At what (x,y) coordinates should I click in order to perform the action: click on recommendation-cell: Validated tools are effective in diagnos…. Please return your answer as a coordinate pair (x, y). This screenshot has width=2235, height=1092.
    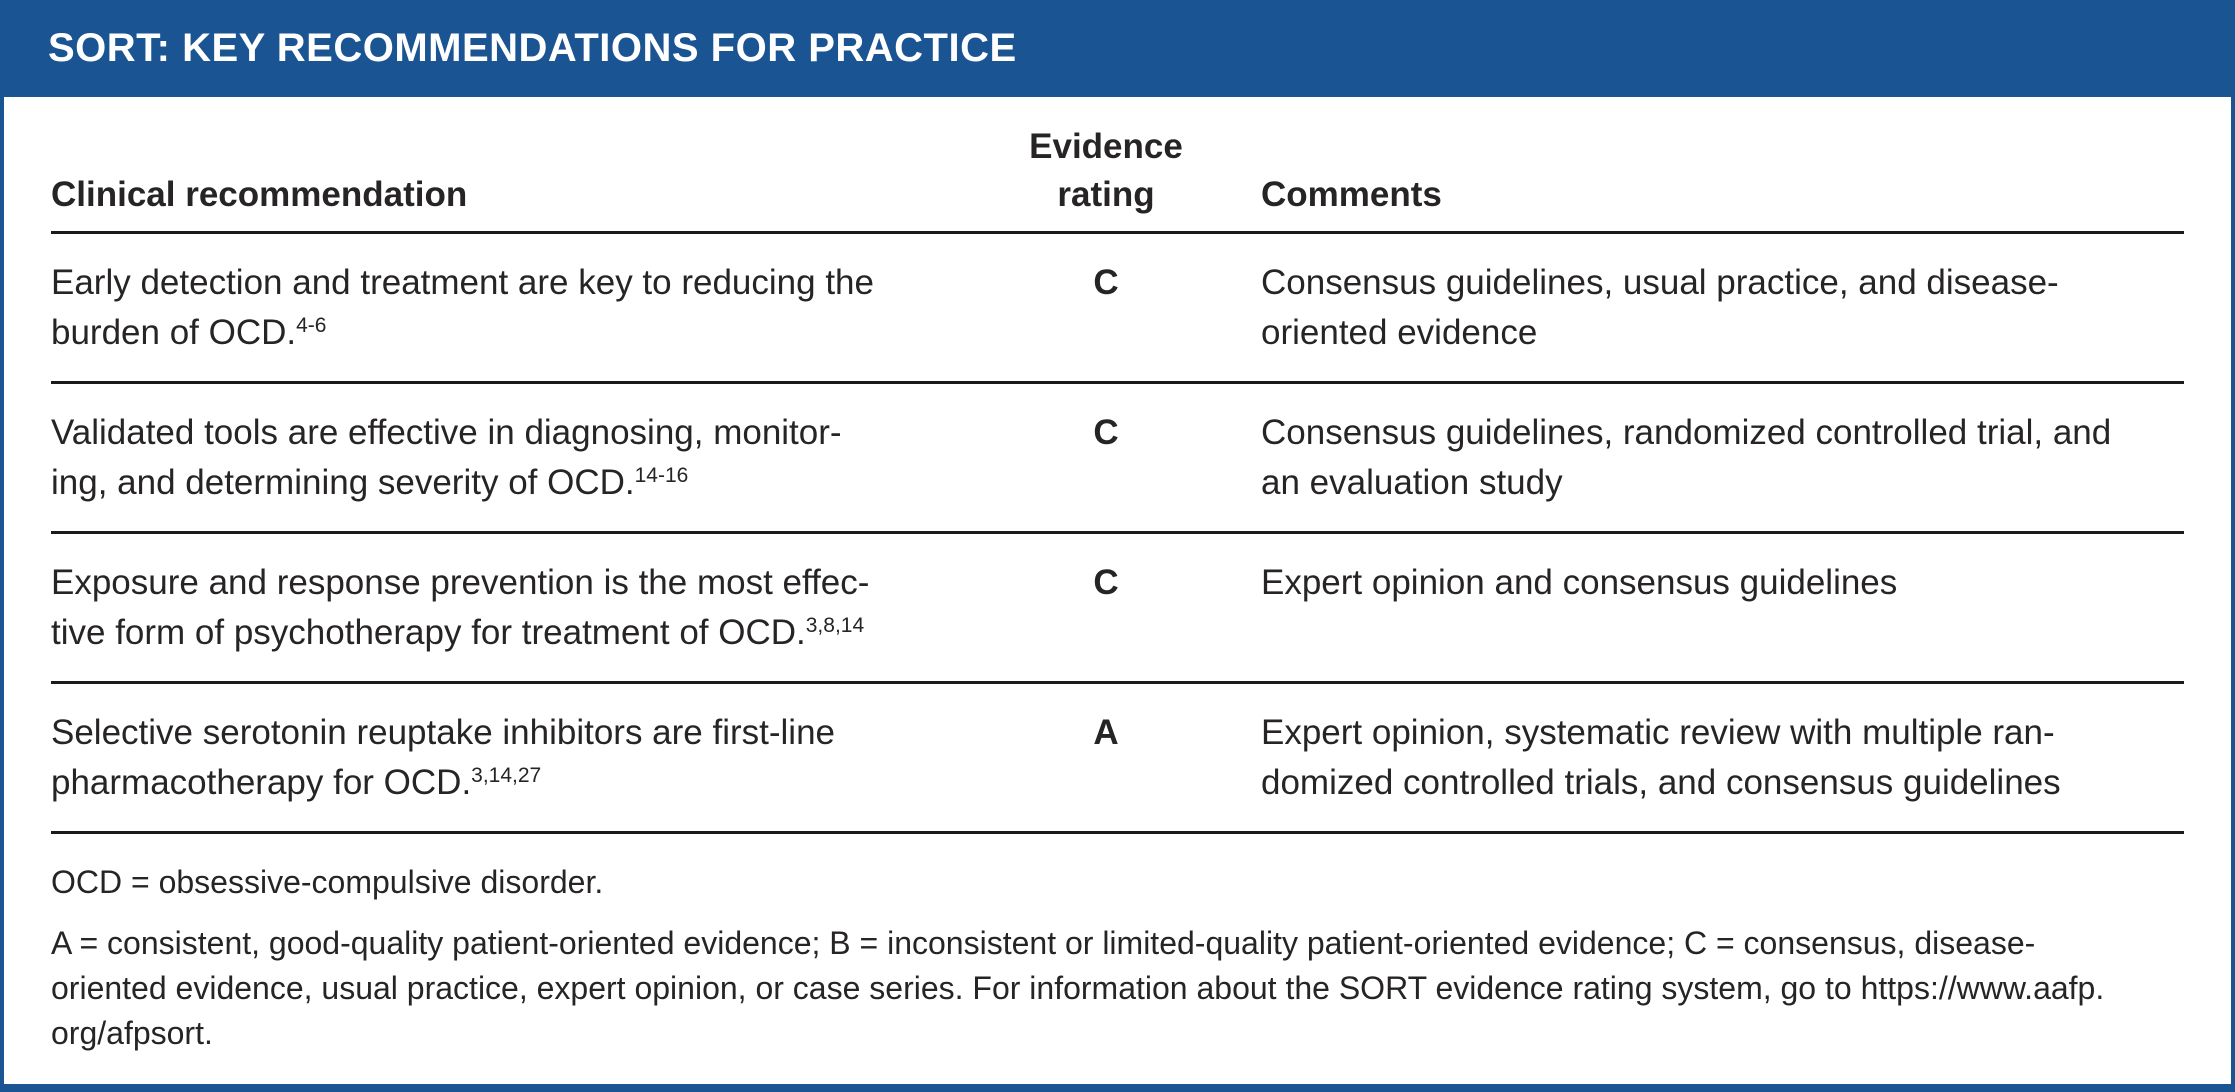
    Looking at the image, I should click on (506, 458).